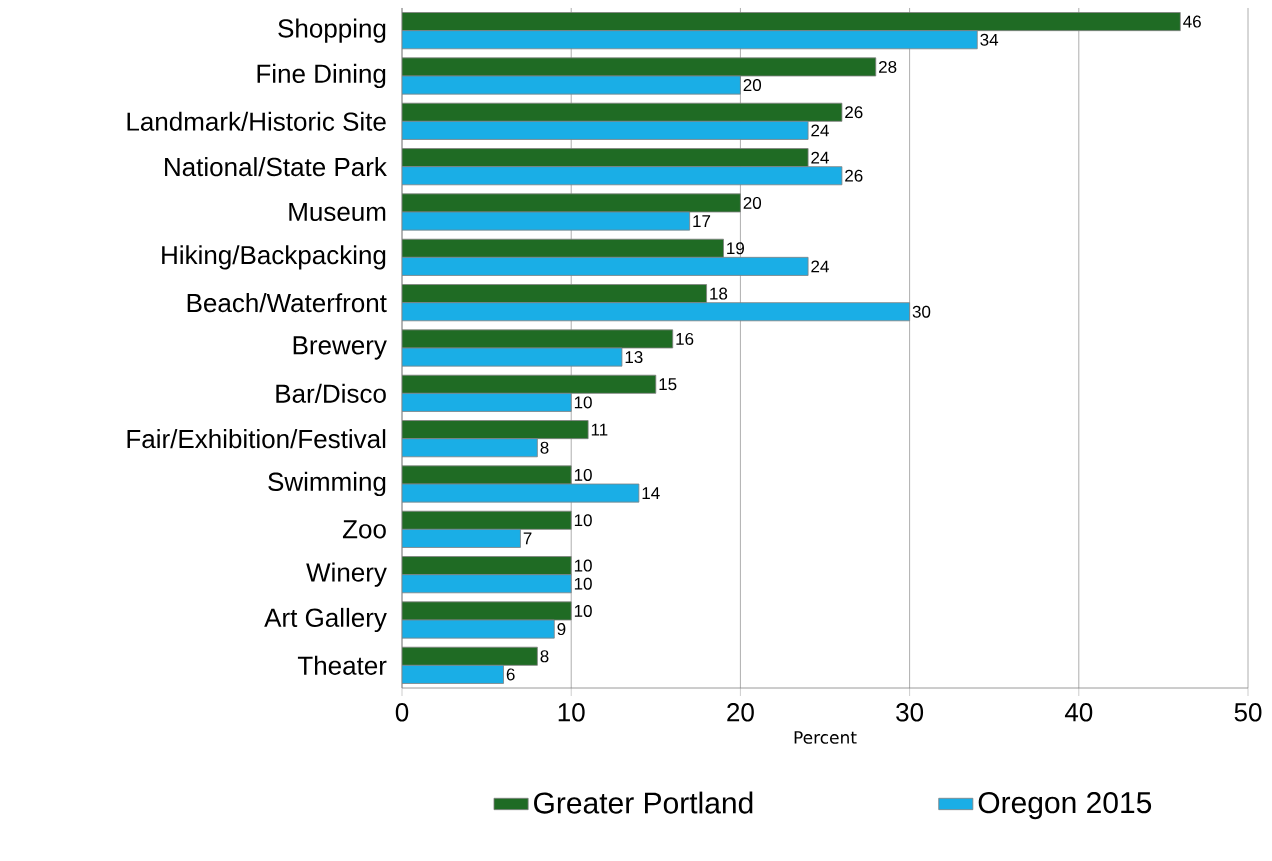  I want to click on y-tick-label: Swimming, so click(327, 484).